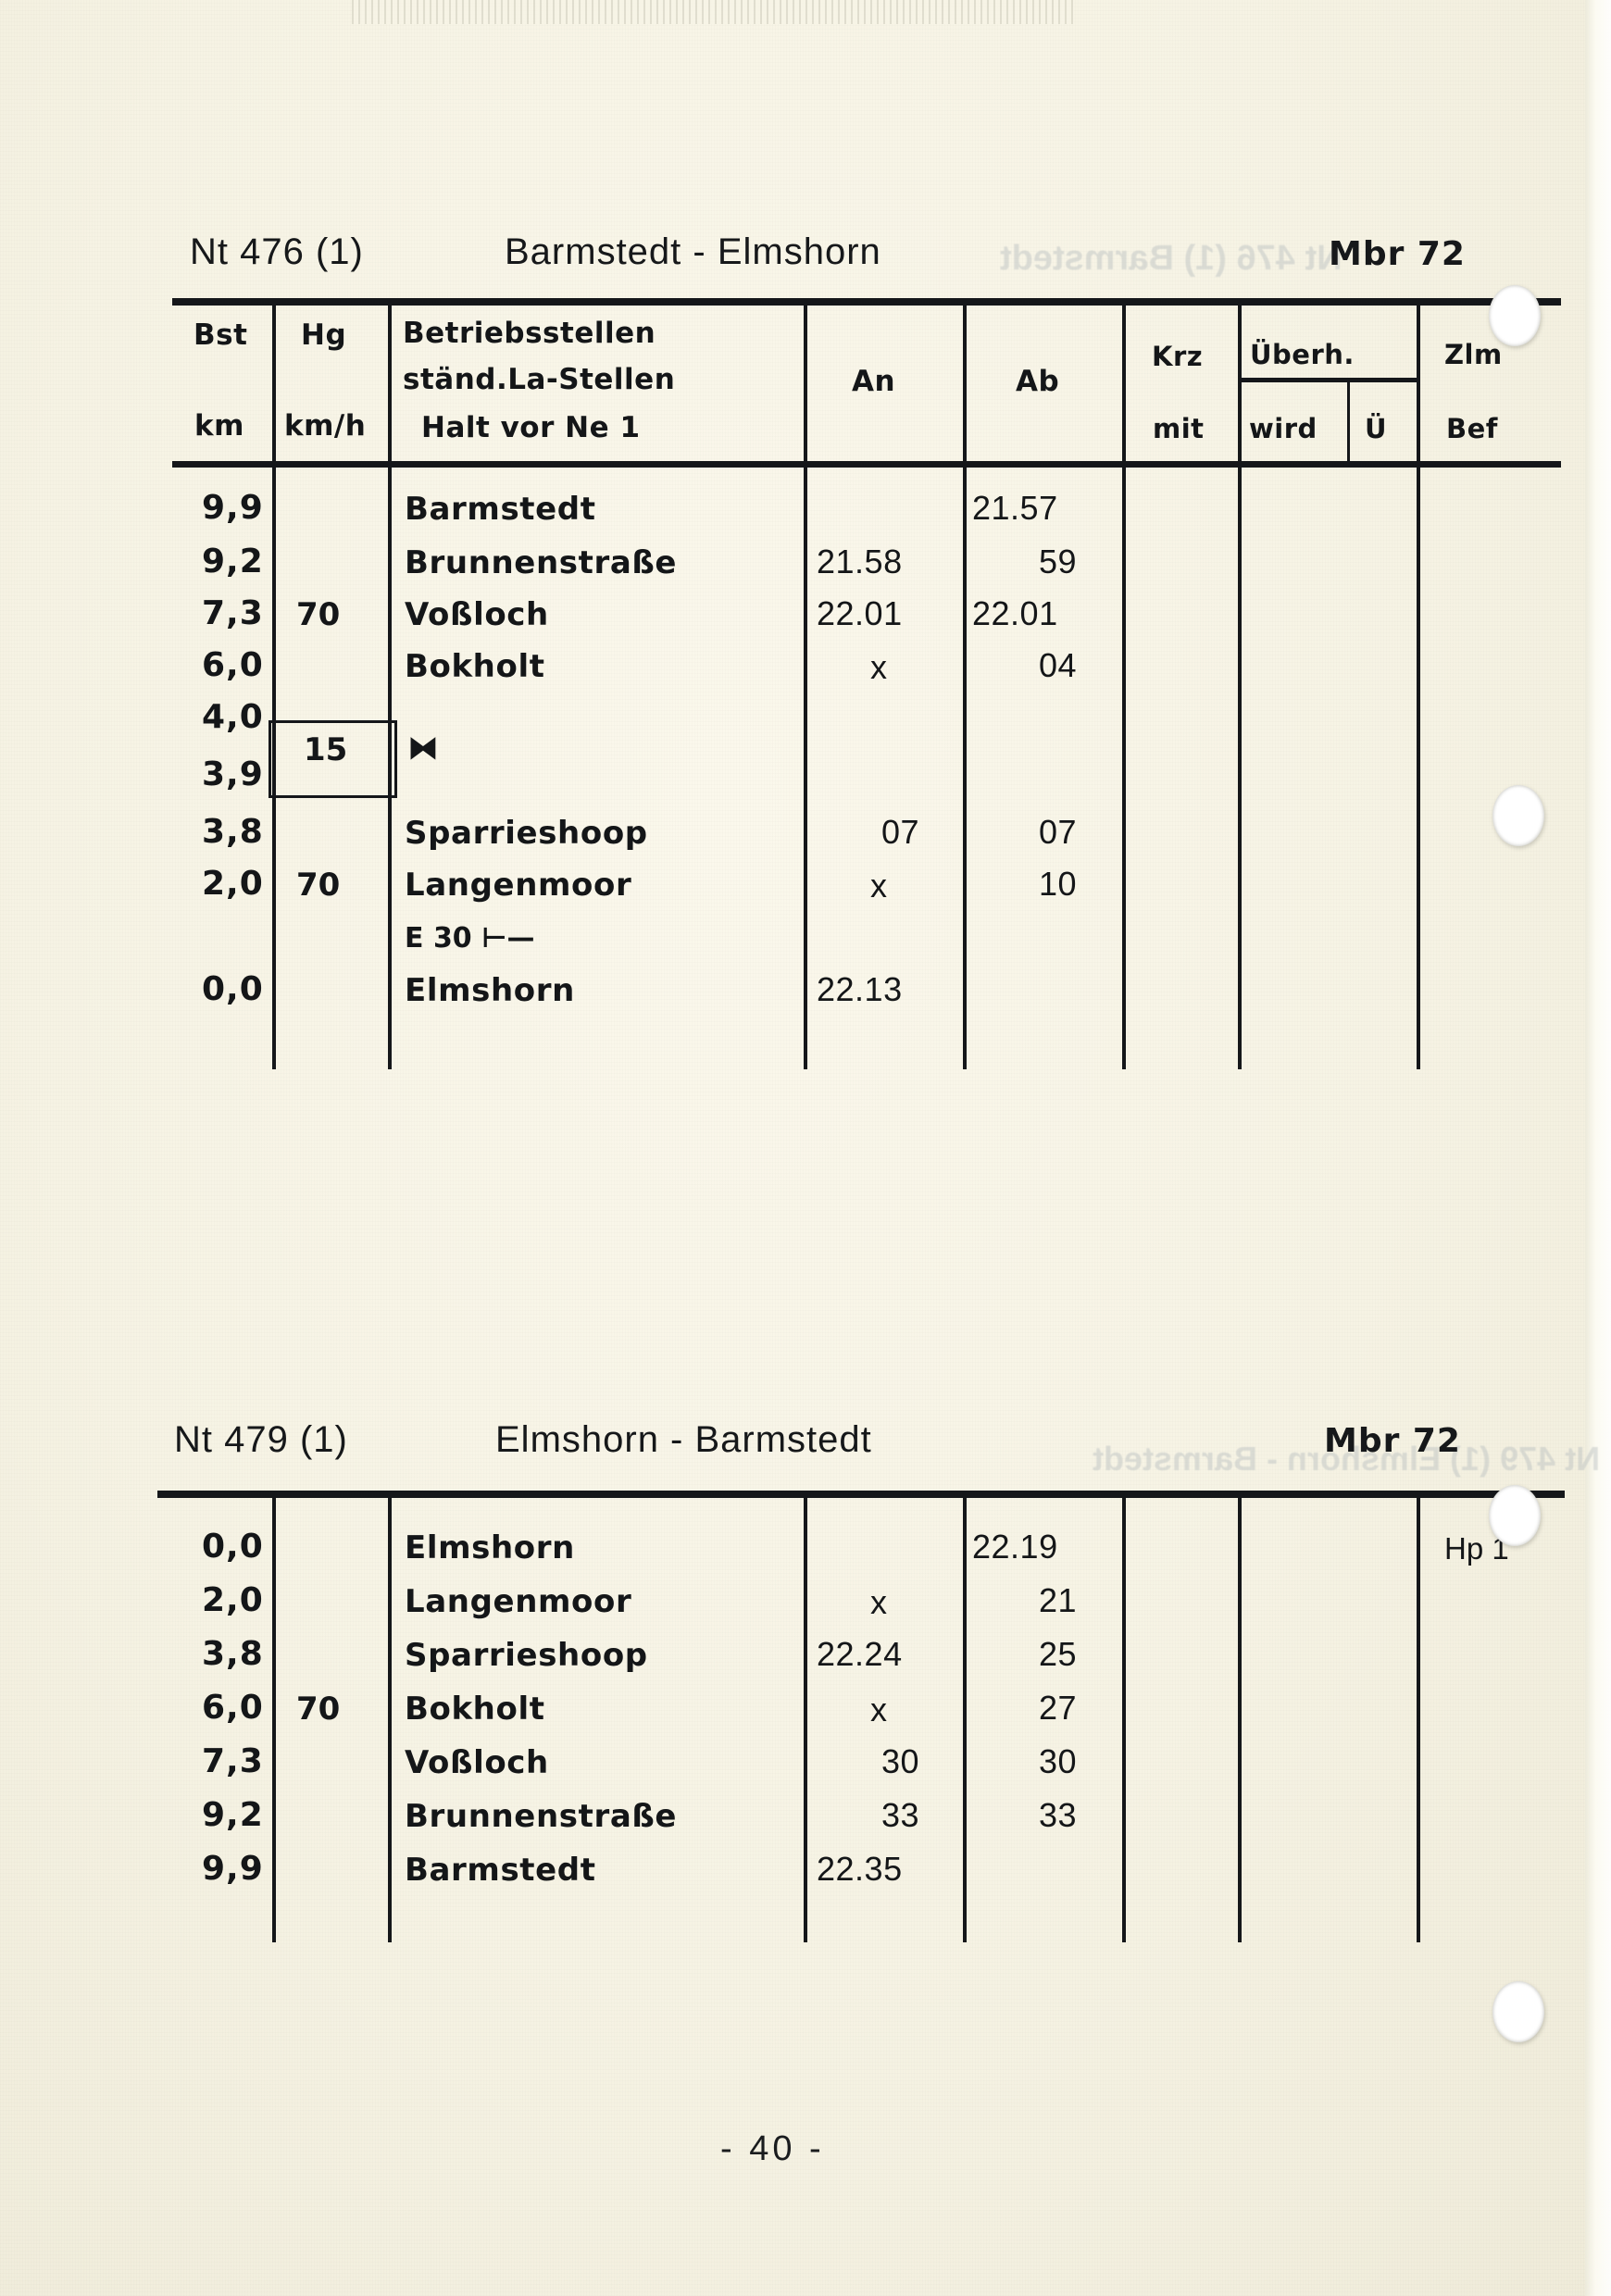 Image resolution: width=1611 pixels, height=2296 pixels. I want to click on table1-colsep-krz, so click(1240, 383).